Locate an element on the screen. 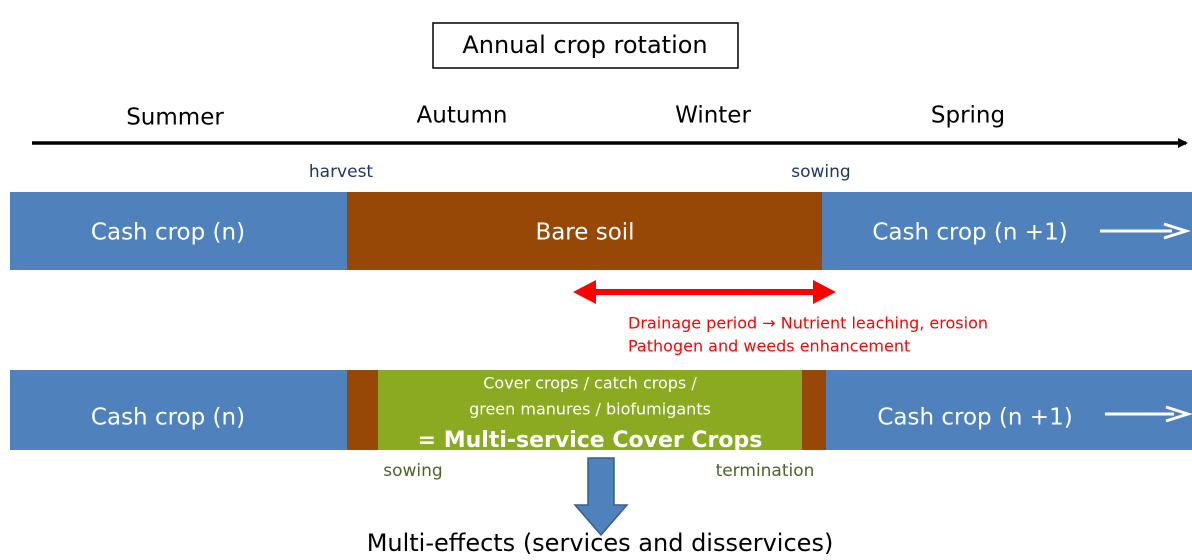  title: Annual crop rotation is located at coordinates (584, 45).